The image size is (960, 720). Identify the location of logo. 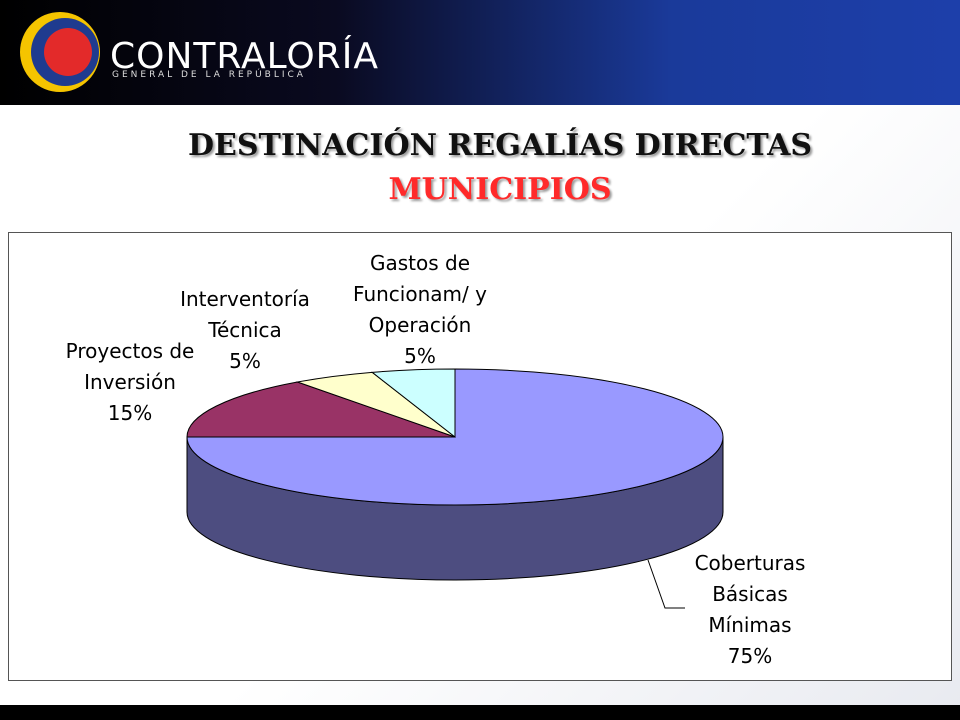
(60, 52).